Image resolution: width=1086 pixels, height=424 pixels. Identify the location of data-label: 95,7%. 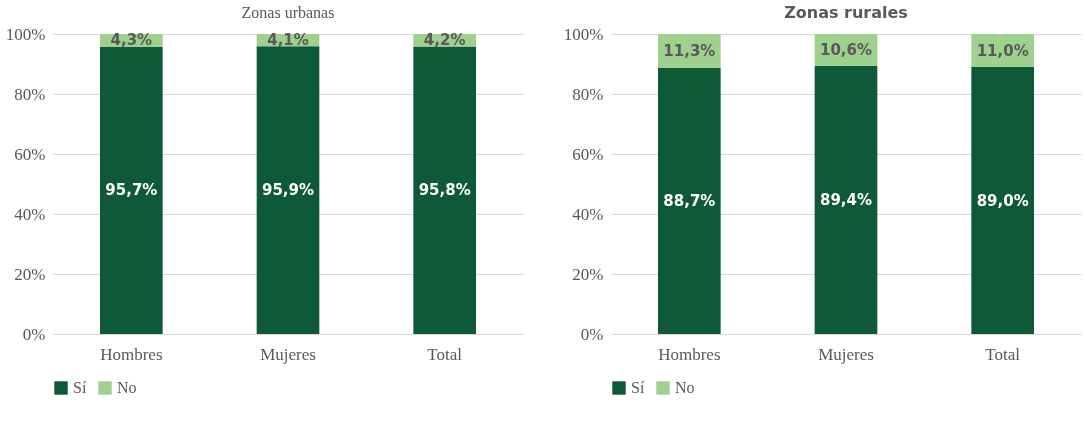
(131, 190).